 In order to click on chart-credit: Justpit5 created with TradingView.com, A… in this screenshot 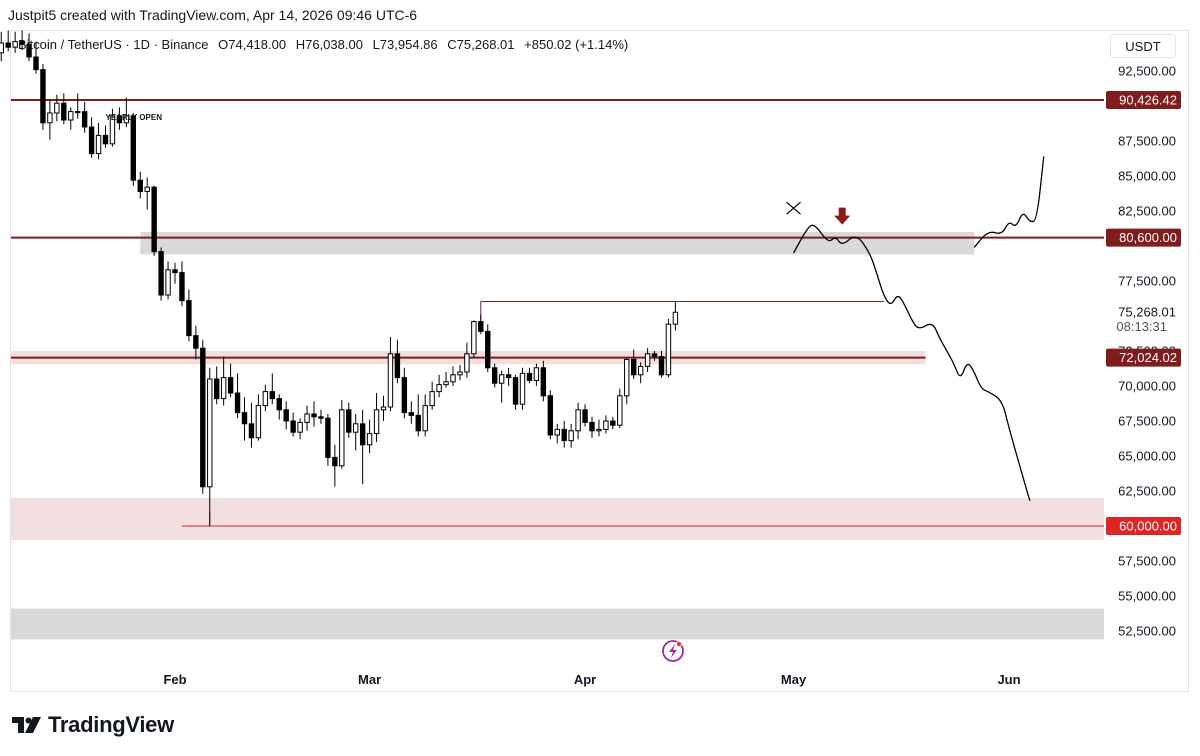, I will do `click(213, 15)`.